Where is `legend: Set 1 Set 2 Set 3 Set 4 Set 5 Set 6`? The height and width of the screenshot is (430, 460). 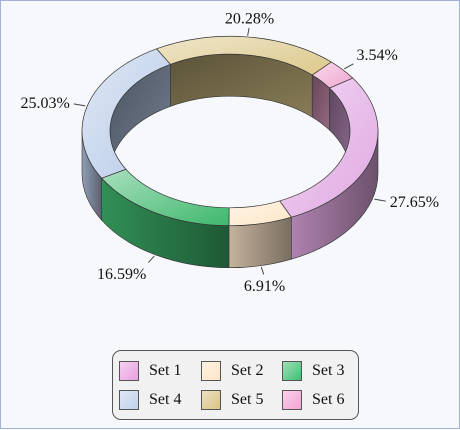
legend: Set 1 Set 2 Set 3 Set 4 Set 5 Set 6 is located at coordinates (235, 385).